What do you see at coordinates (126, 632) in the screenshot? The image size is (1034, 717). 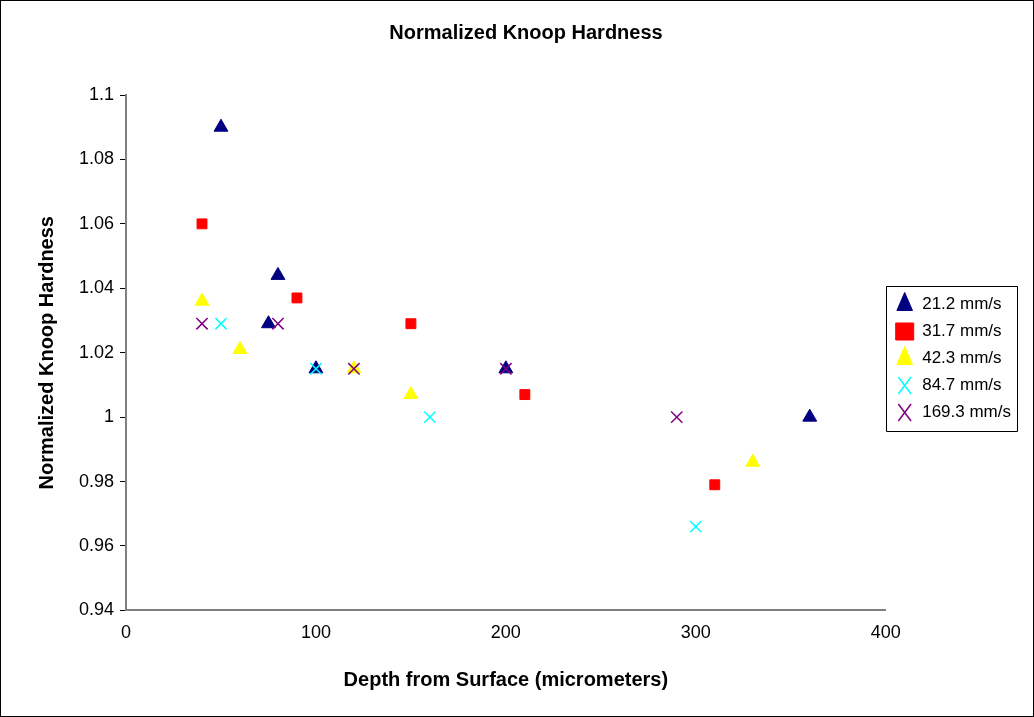 I see `x-tick-label: 0` at bounding box center [126, 632].